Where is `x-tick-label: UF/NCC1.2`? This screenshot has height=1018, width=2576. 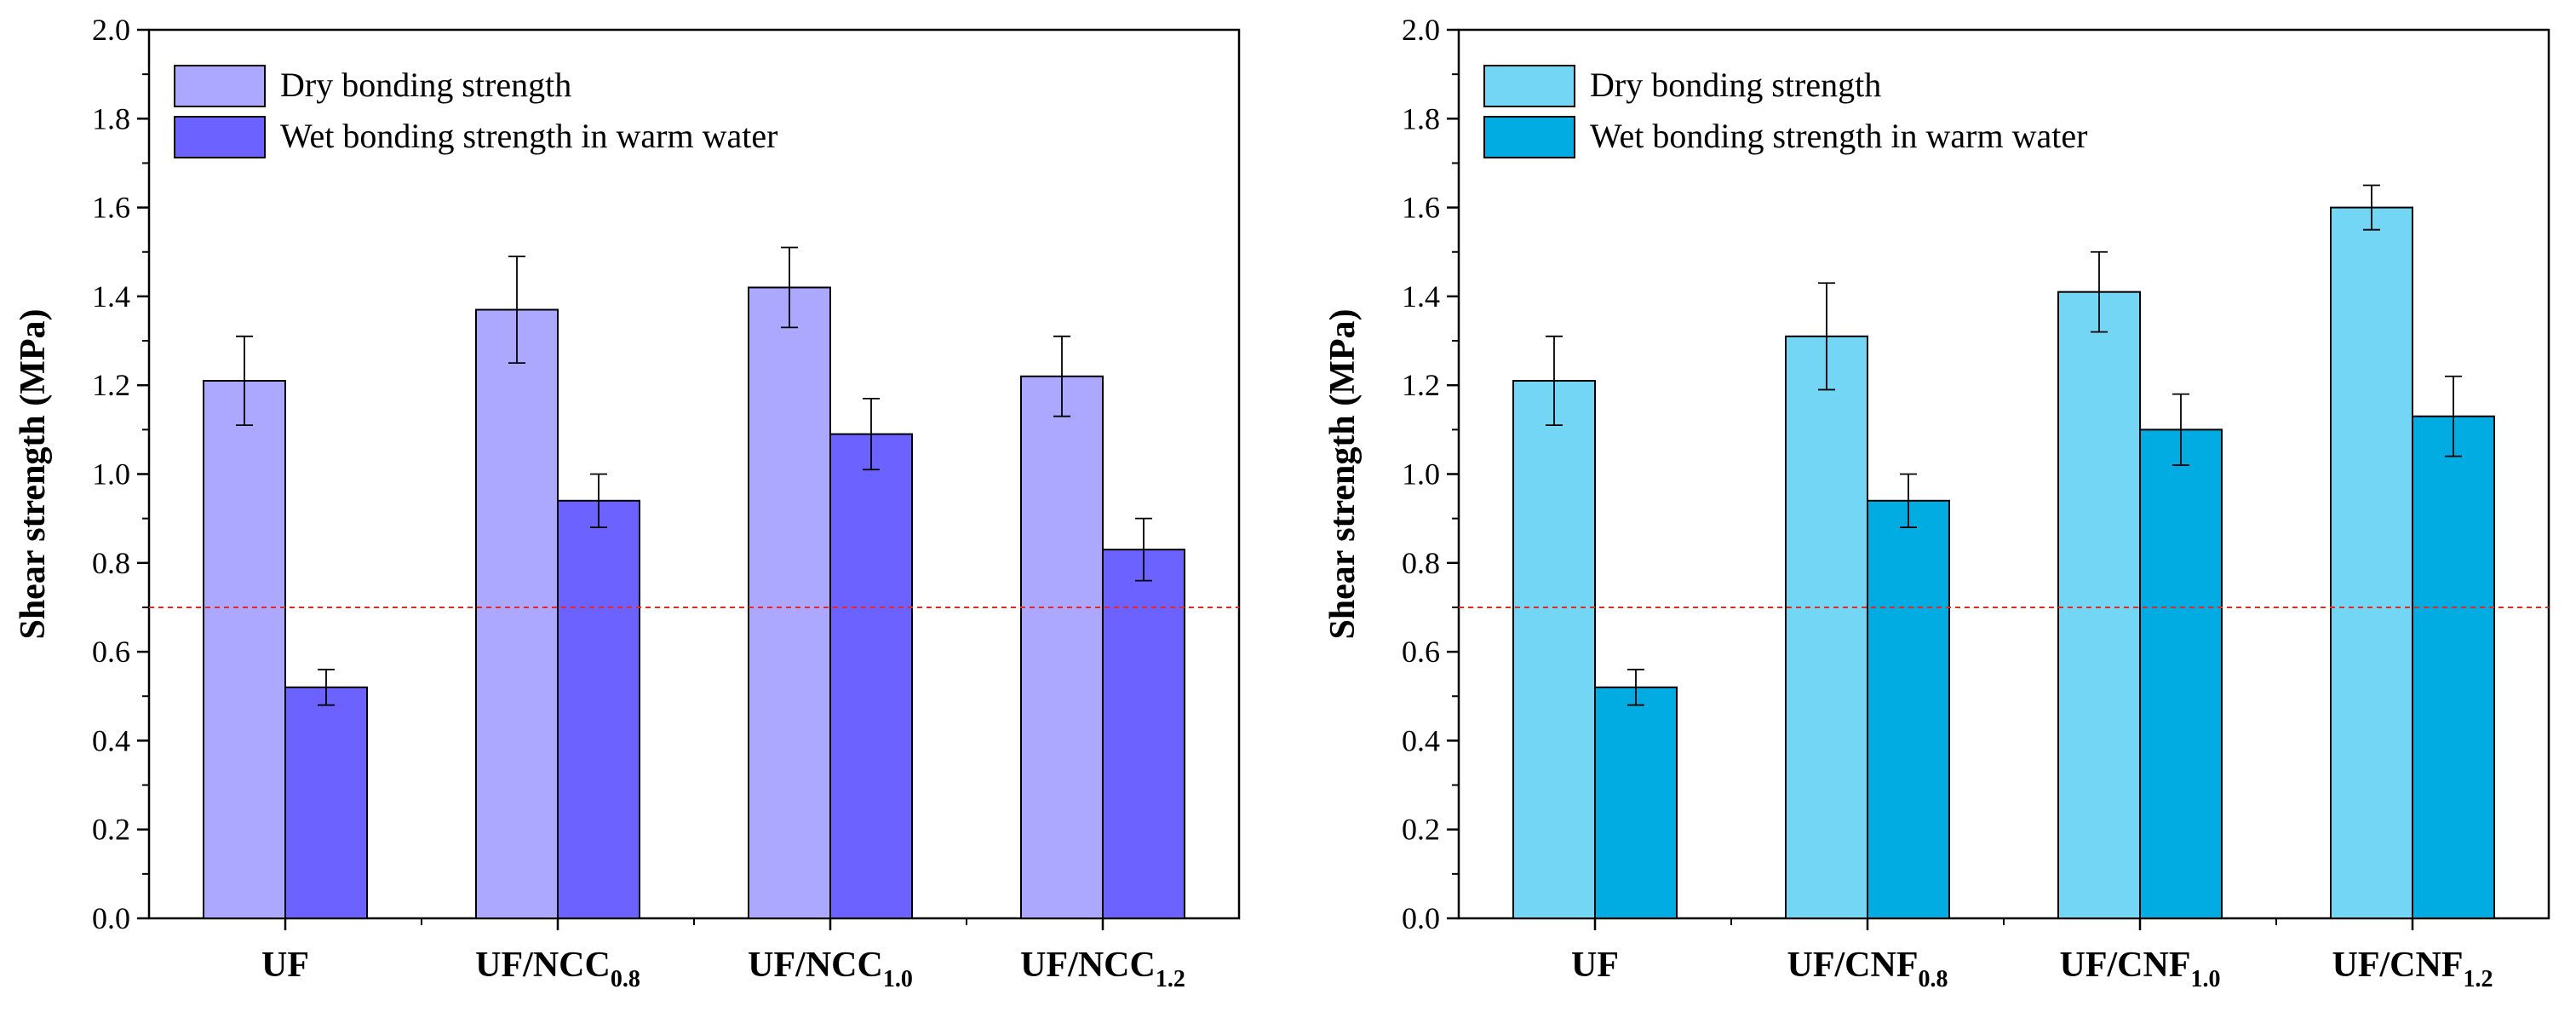
x-tick-label: UF/NCC1.2 is located at coordinates (1102, 969).